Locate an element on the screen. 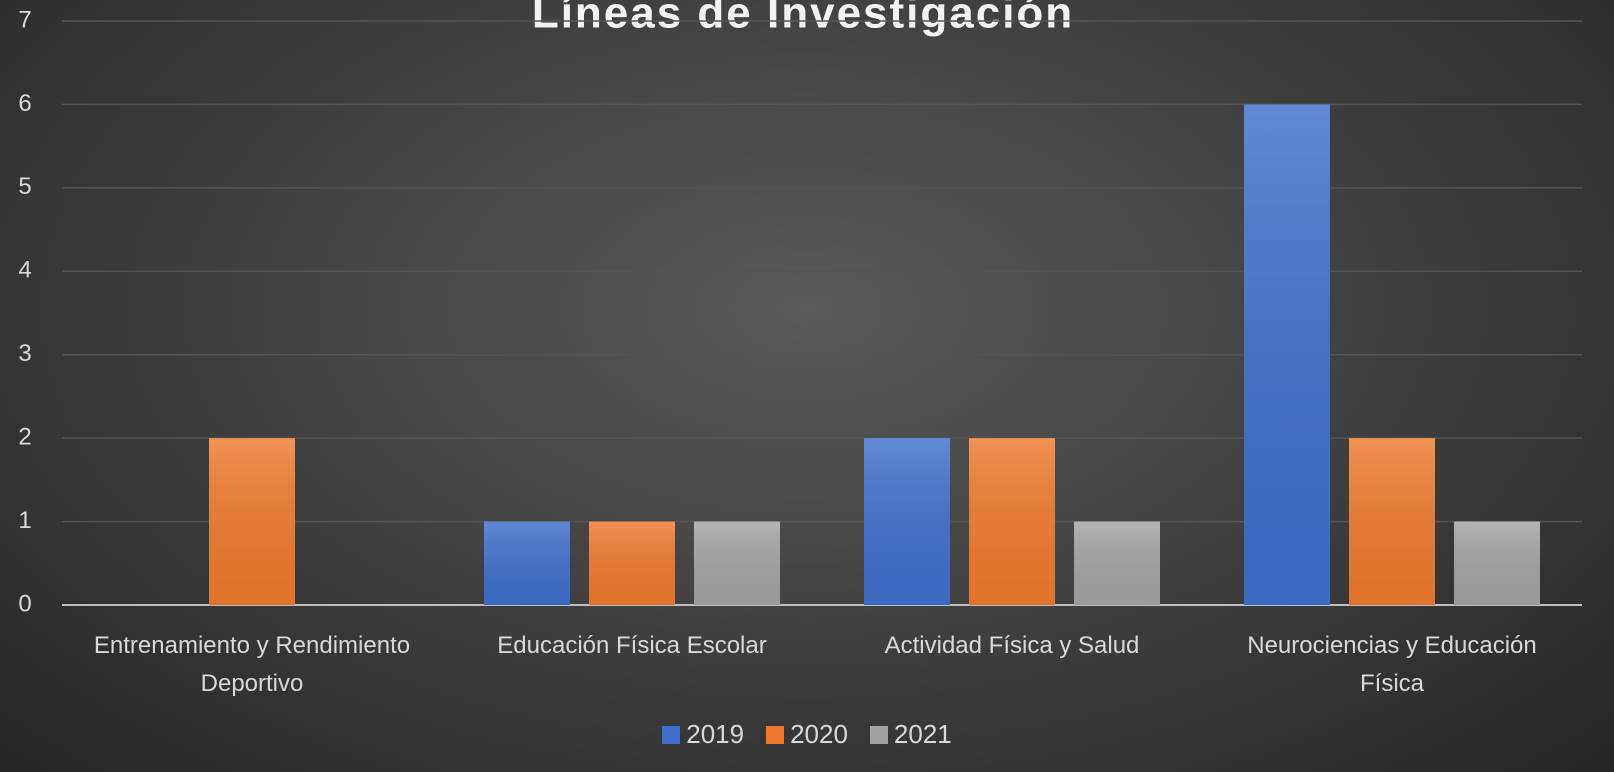 The width and height of the screenshot is (1614, 772). x-tick-label: Entrenamiento y Rendimiento Deportivo is located at coordinates (252, 664).